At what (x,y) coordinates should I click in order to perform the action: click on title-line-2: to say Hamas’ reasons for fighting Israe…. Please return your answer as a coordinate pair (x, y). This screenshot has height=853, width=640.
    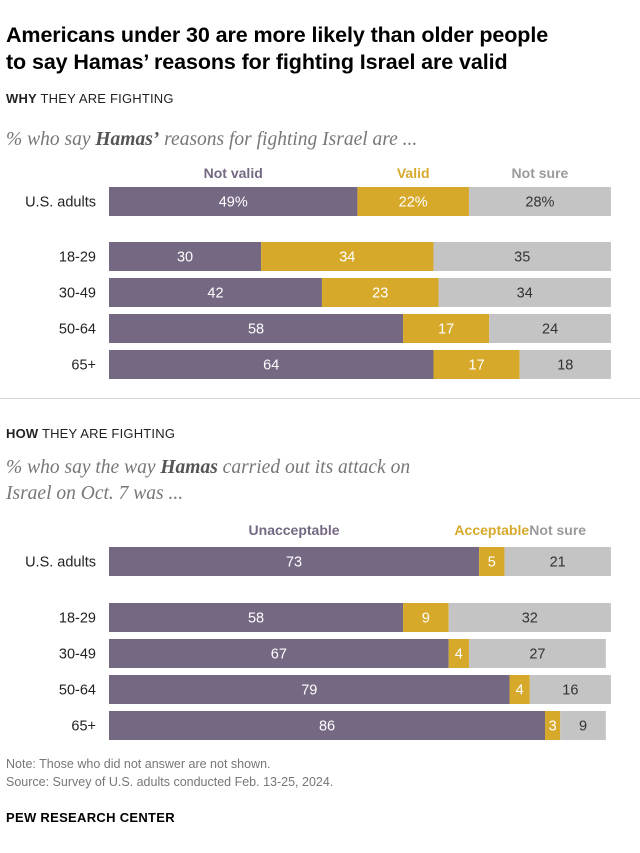
    Looking at the image, I should click on (257, 62).